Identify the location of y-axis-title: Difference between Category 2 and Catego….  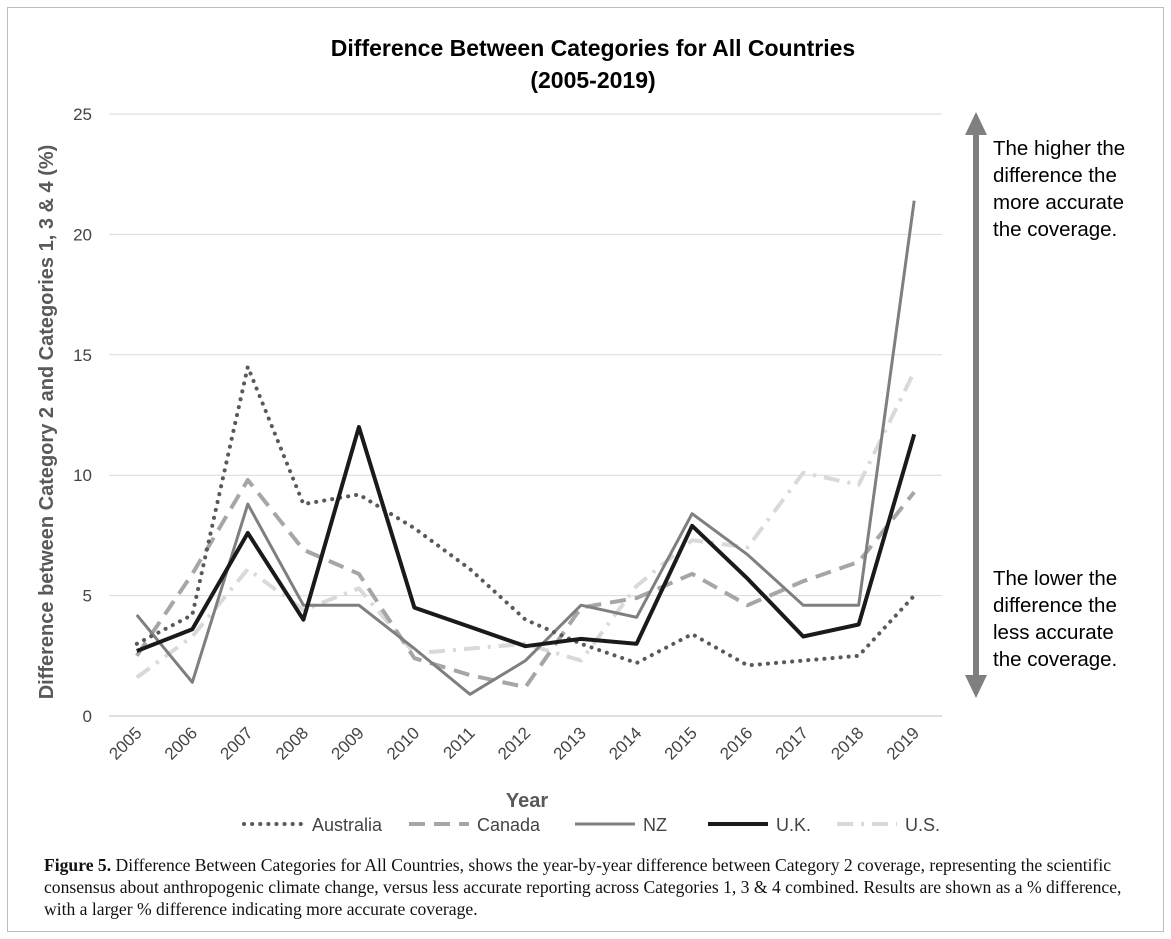
(47, 422).